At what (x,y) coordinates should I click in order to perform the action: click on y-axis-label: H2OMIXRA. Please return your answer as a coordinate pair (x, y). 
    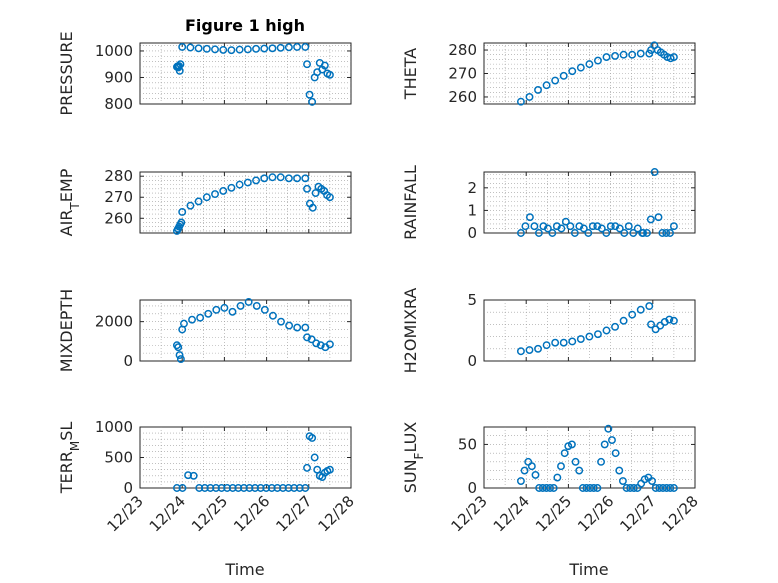
    Looking at the image, I should click on (410, 331).